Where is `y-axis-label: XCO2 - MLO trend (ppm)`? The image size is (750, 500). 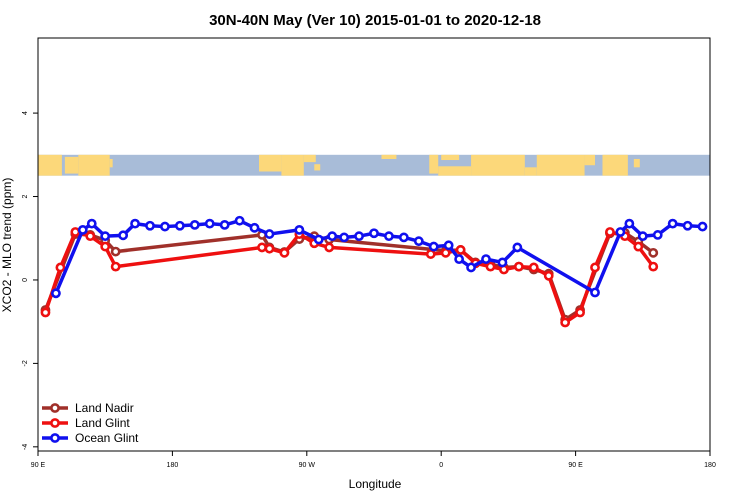
y-axis-label: XCO2 - MLO trend (ppm) is located at coordinates (7, 245).